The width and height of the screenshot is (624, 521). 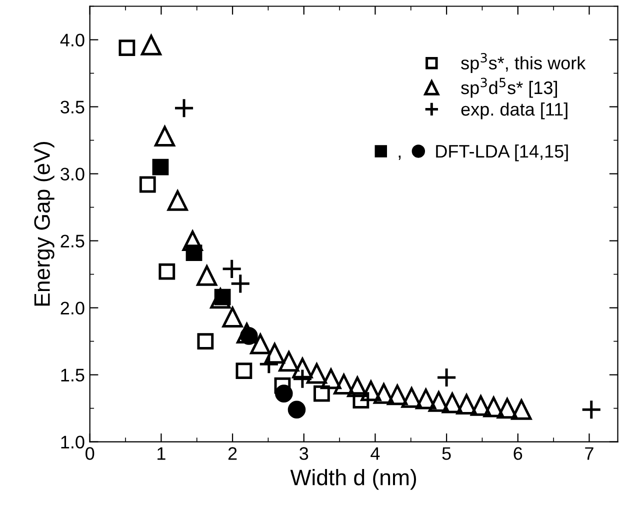 What do you see at coordinates (353, 479) in the screenshot?
I see `x-axis-title: Width d (nm)` at bounding box center [353, 479].